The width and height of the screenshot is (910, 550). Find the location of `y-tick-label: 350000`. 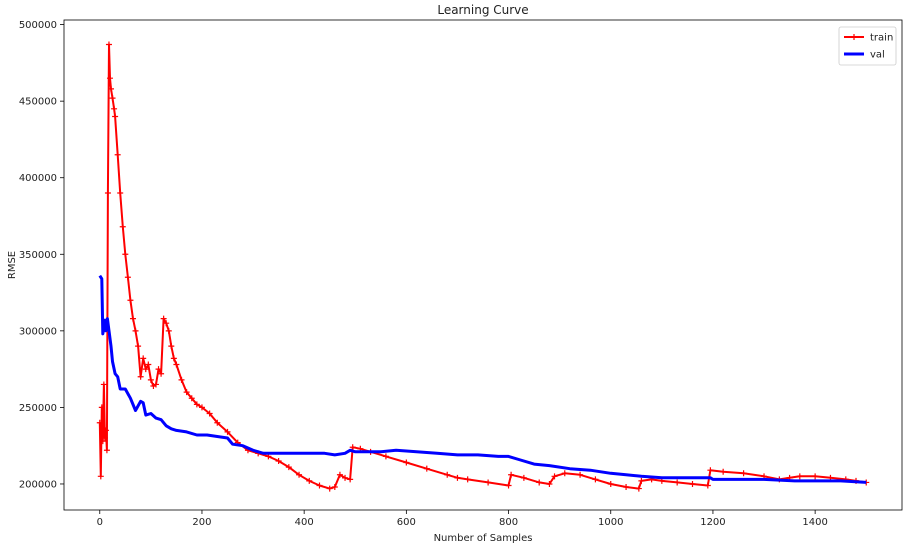

y-tick-label: 350000 is located at coordinates (38, 255).